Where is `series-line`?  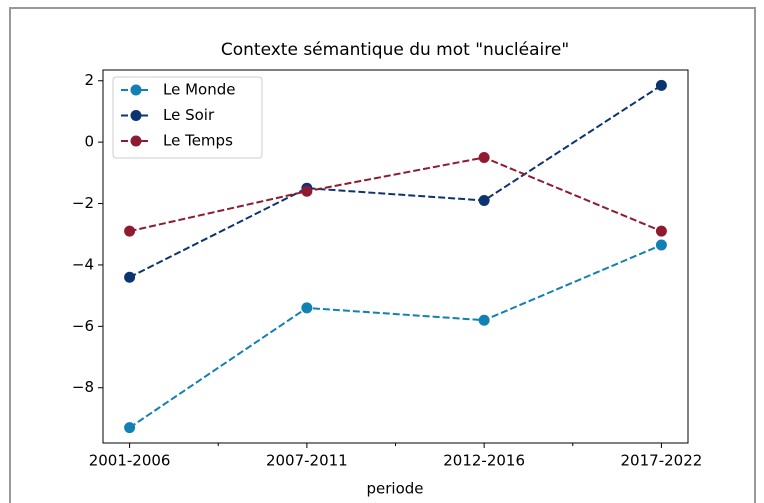 series-line is located at coordinates (395, 194).